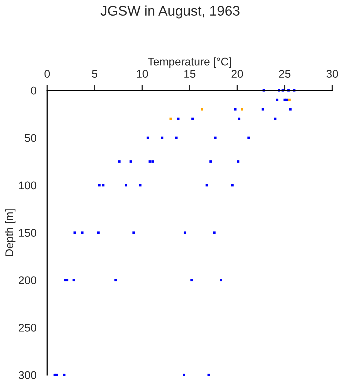 The image size is (341, 384). I want to click on x-tick-label: 20, so click(238, 74).